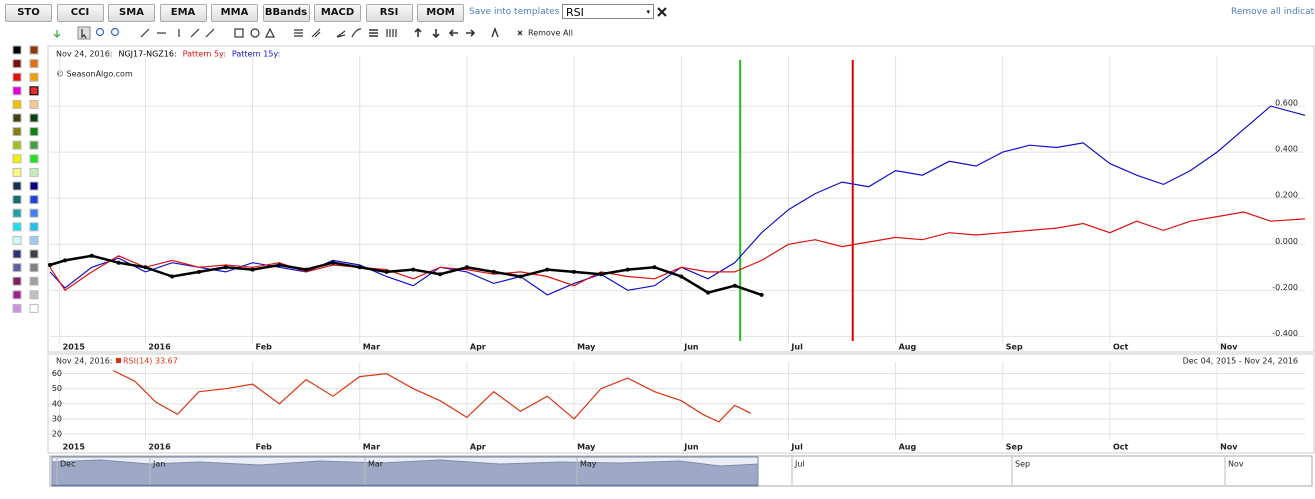 Image resolution: width=1315 pixels, height=499 pixels. What do you see at coordinates (1273, 12) in the screenshot?
I see `remove-all-indicators: Remove all indicators` at bounding box center [1273, 12].